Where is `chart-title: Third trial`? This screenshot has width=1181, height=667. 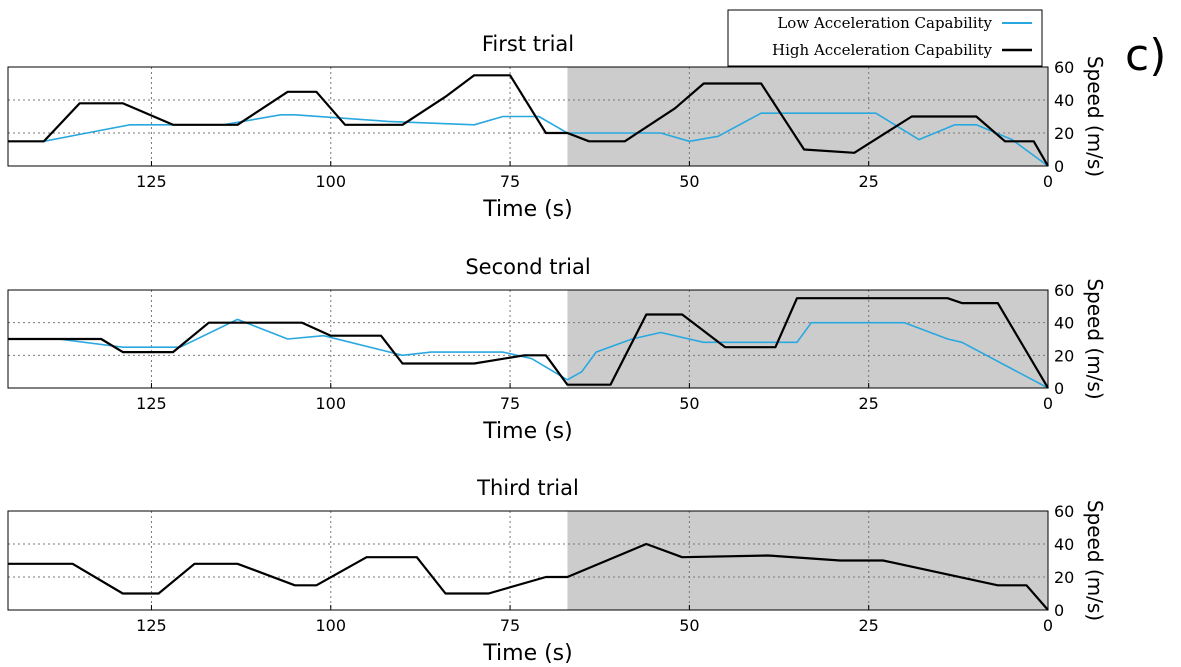 chart-title: Third trial is located at coordinates (527, 488).